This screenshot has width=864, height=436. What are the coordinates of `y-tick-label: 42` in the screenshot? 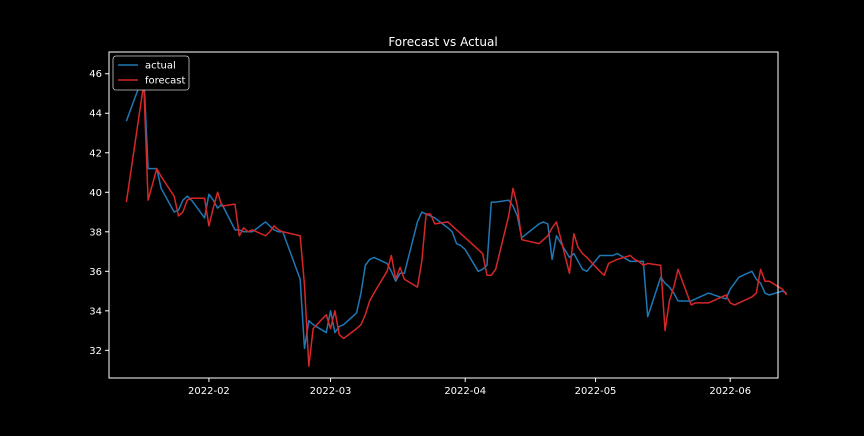 It's located at (95, 153).